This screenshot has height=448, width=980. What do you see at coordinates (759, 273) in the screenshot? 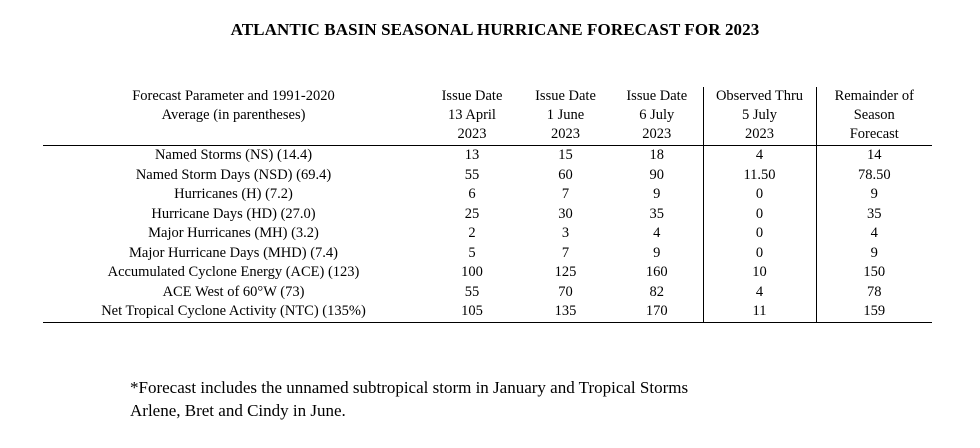
I see `cell-observed: 10` at bounding box center [759, 273].